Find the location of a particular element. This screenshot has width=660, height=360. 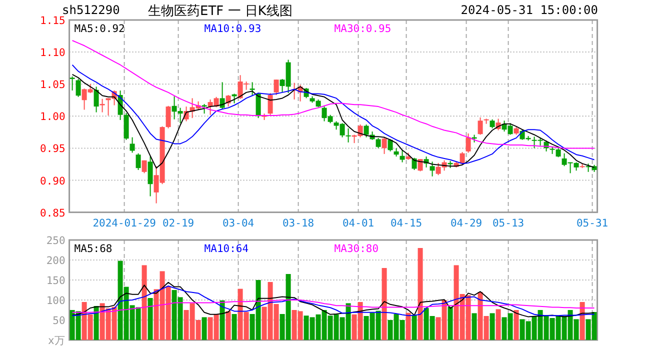

text: MA30:0.95 is located at coordinates (363, 29).